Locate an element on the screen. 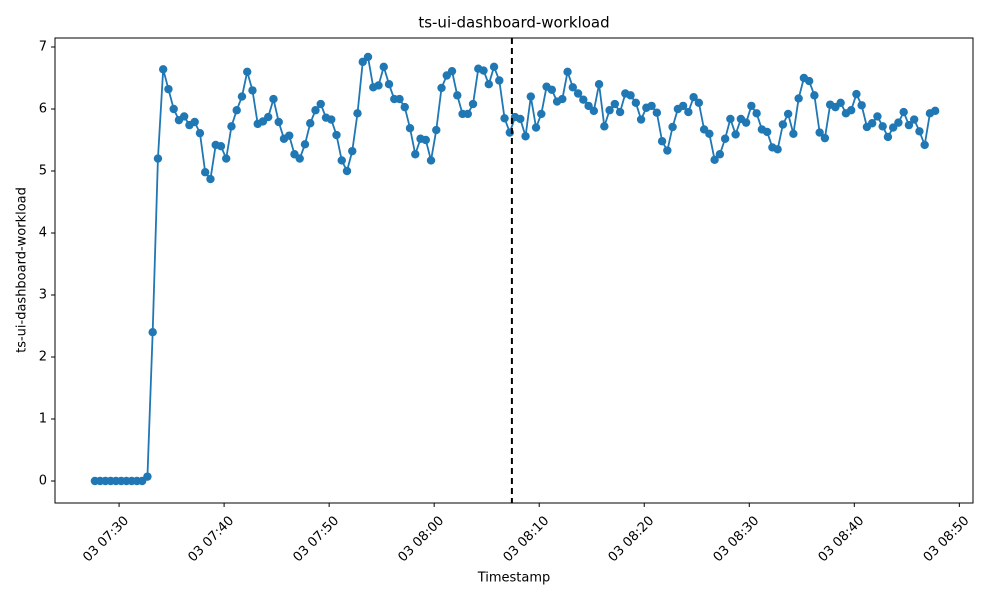  x-tick-label: 03 08:50 is located at coordinates (947, 539).